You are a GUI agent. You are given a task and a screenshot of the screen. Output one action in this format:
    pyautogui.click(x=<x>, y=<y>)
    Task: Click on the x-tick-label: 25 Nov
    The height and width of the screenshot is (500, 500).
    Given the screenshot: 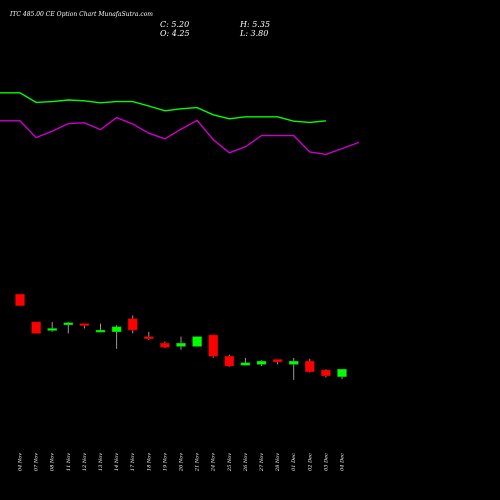 What is the action you would take?
    pyautogui.click(x=230, y=462)
    